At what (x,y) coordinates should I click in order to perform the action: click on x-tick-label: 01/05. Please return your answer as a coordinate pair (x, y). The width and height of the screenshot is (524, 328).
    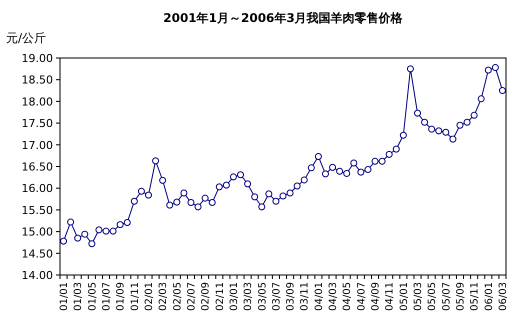
    Looking at the image, I should click on (92, 296).